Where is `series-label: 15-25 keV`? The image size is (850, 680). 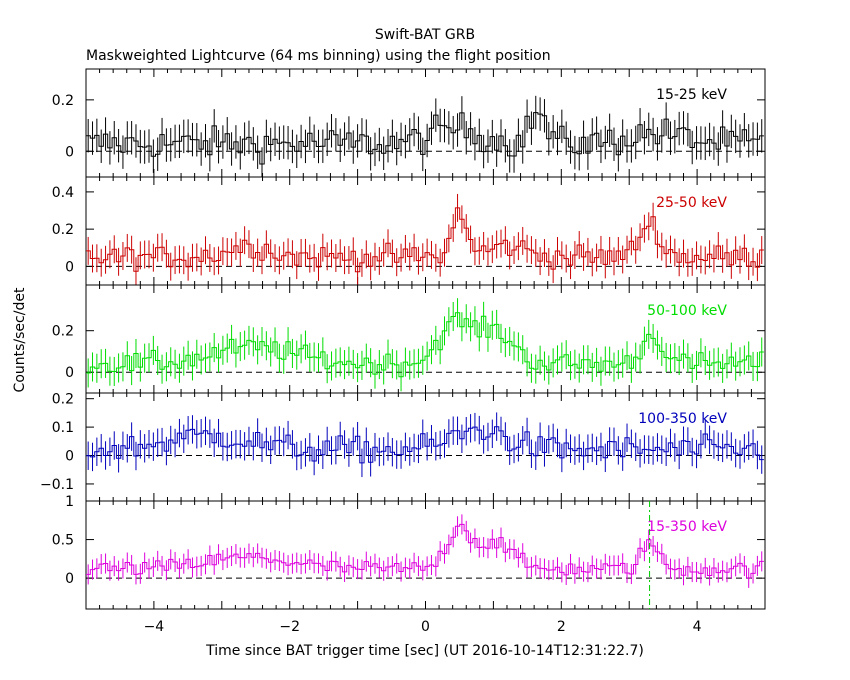 series-label: 15-25 keV is located at coordinates (691, 95).